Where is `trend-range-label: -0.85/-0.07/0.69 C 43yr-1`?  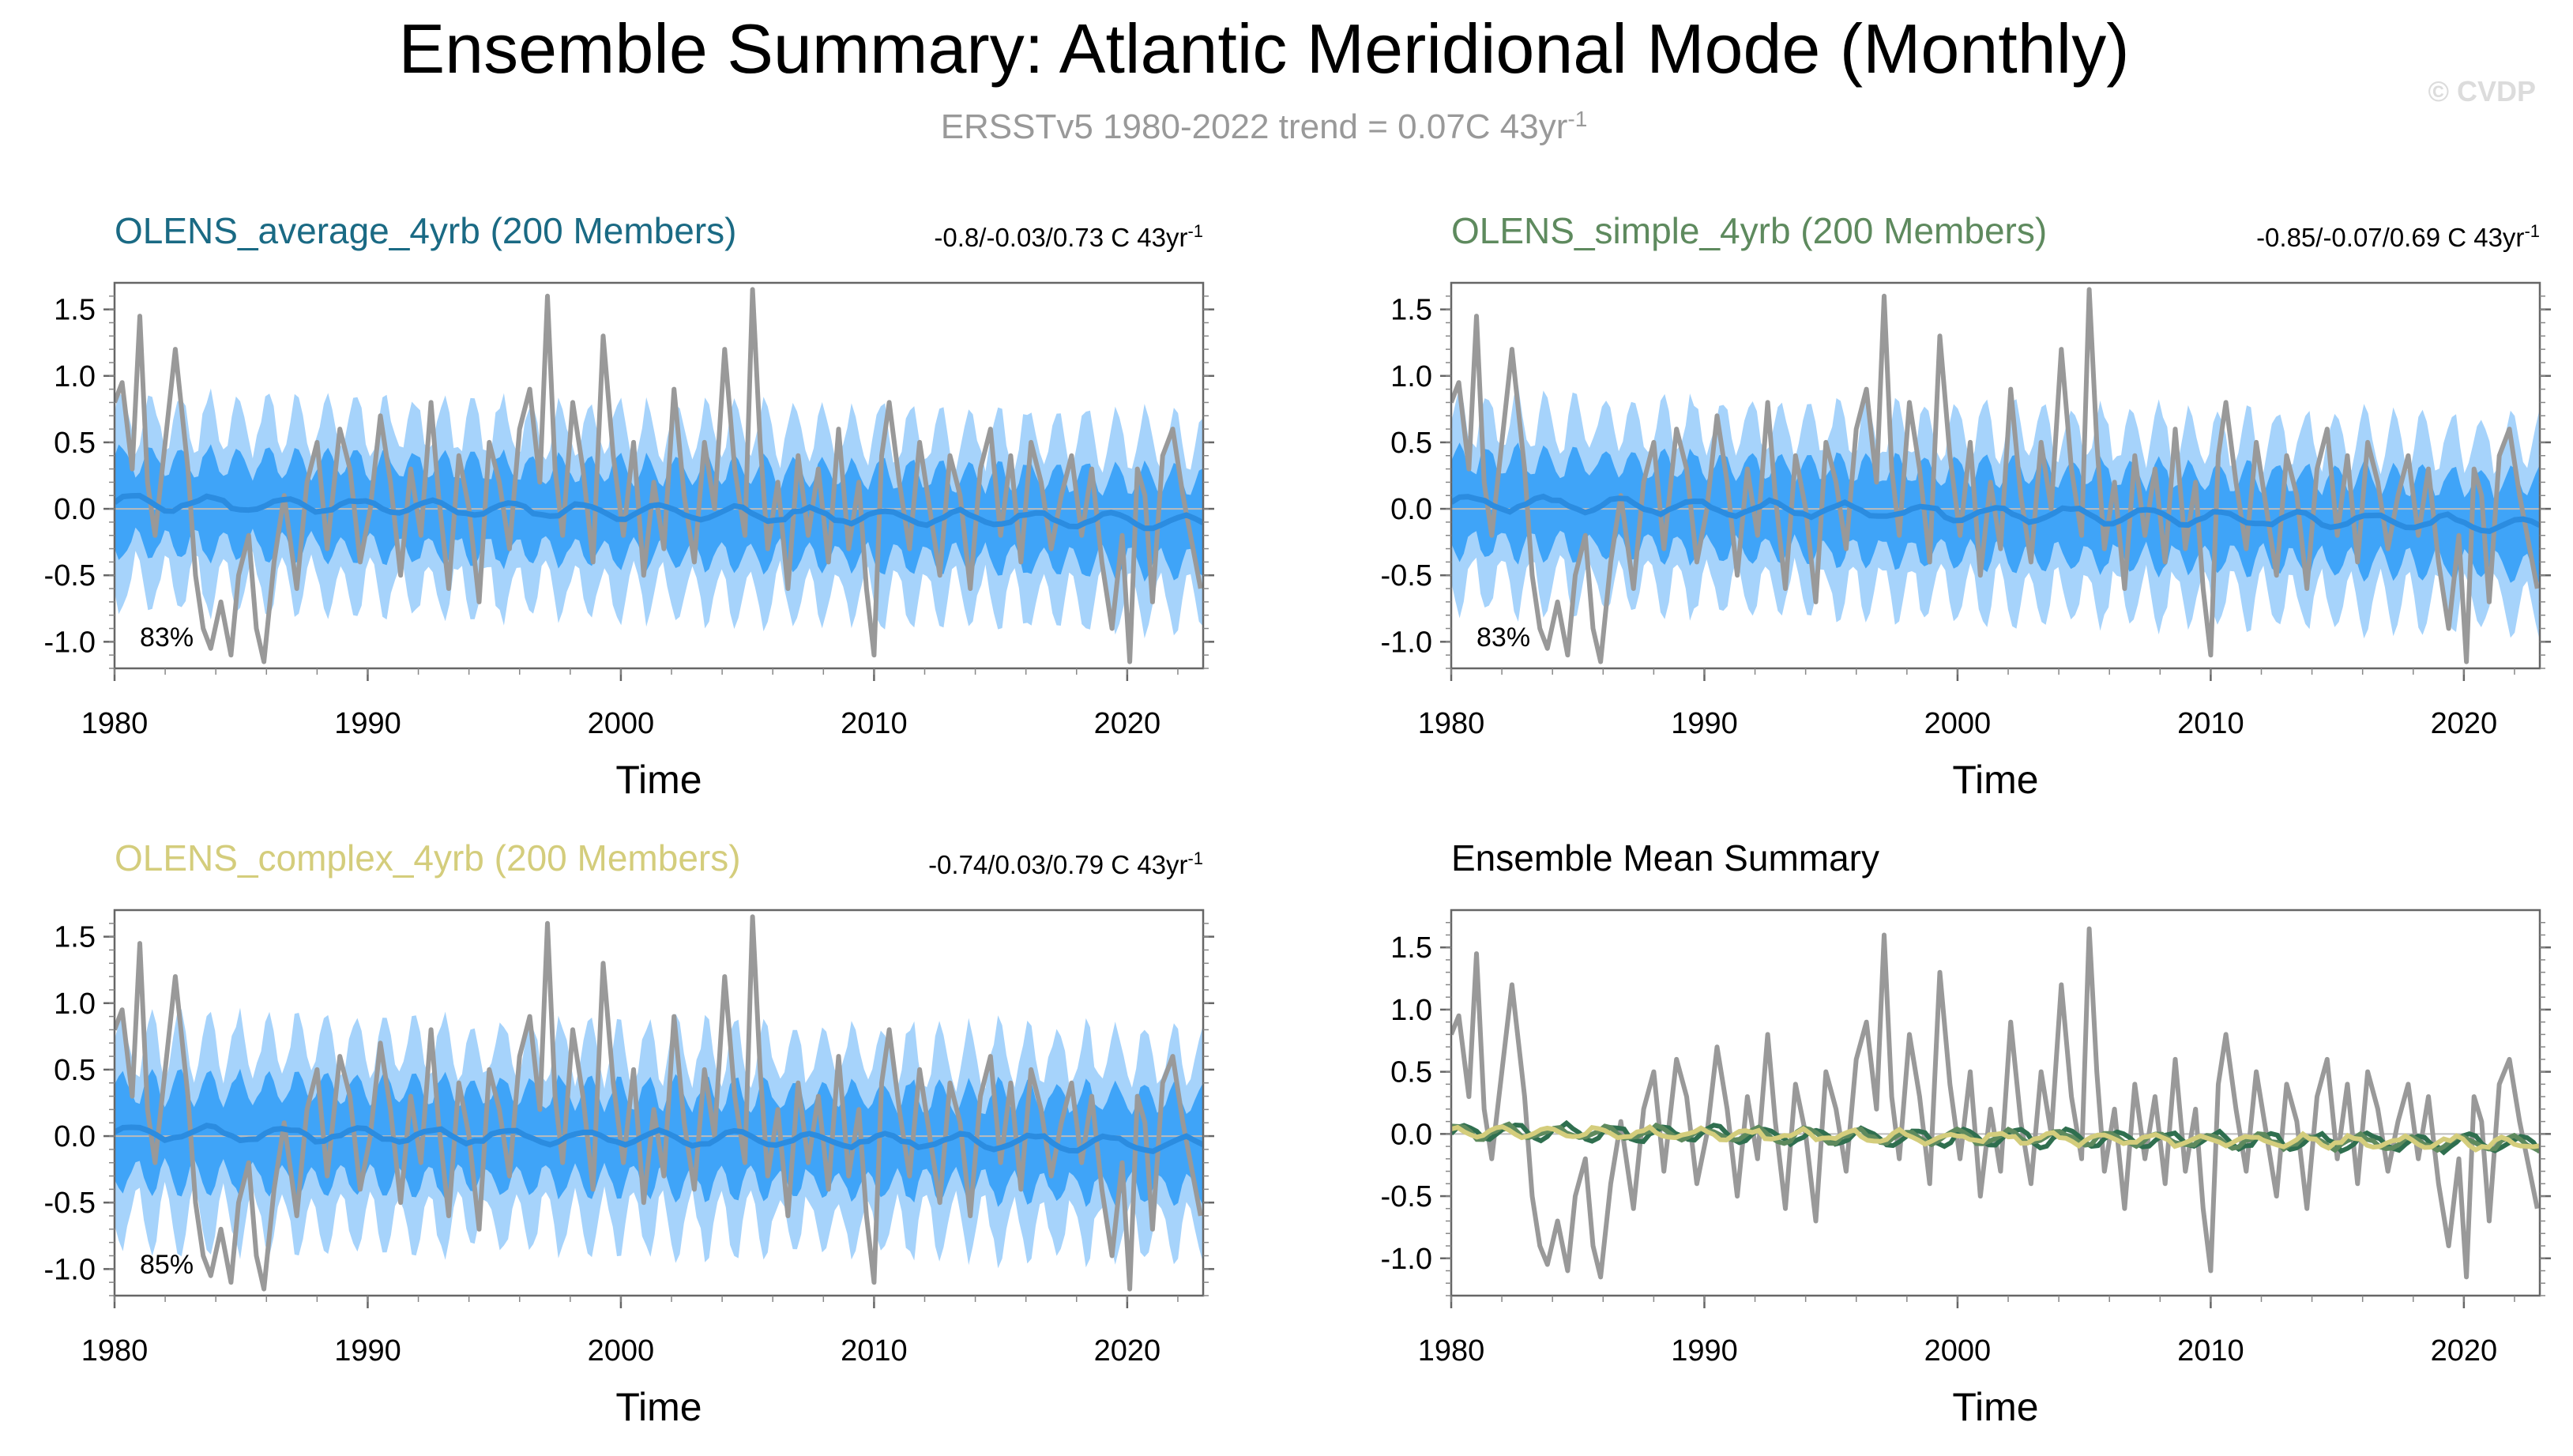 trend-range-label: -0.85/-0.07/0.69 C 43yr-1 is located at coordinates (2398, 237).